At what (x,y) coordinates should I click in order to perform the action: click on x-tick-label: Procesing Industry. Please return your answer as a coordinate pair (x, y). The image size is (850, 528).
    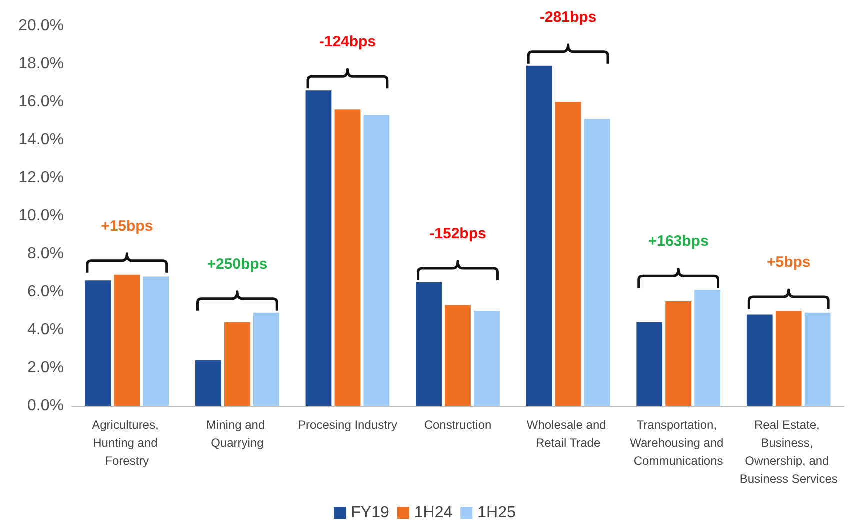
    Looking at the image, I should click on (348, 425).